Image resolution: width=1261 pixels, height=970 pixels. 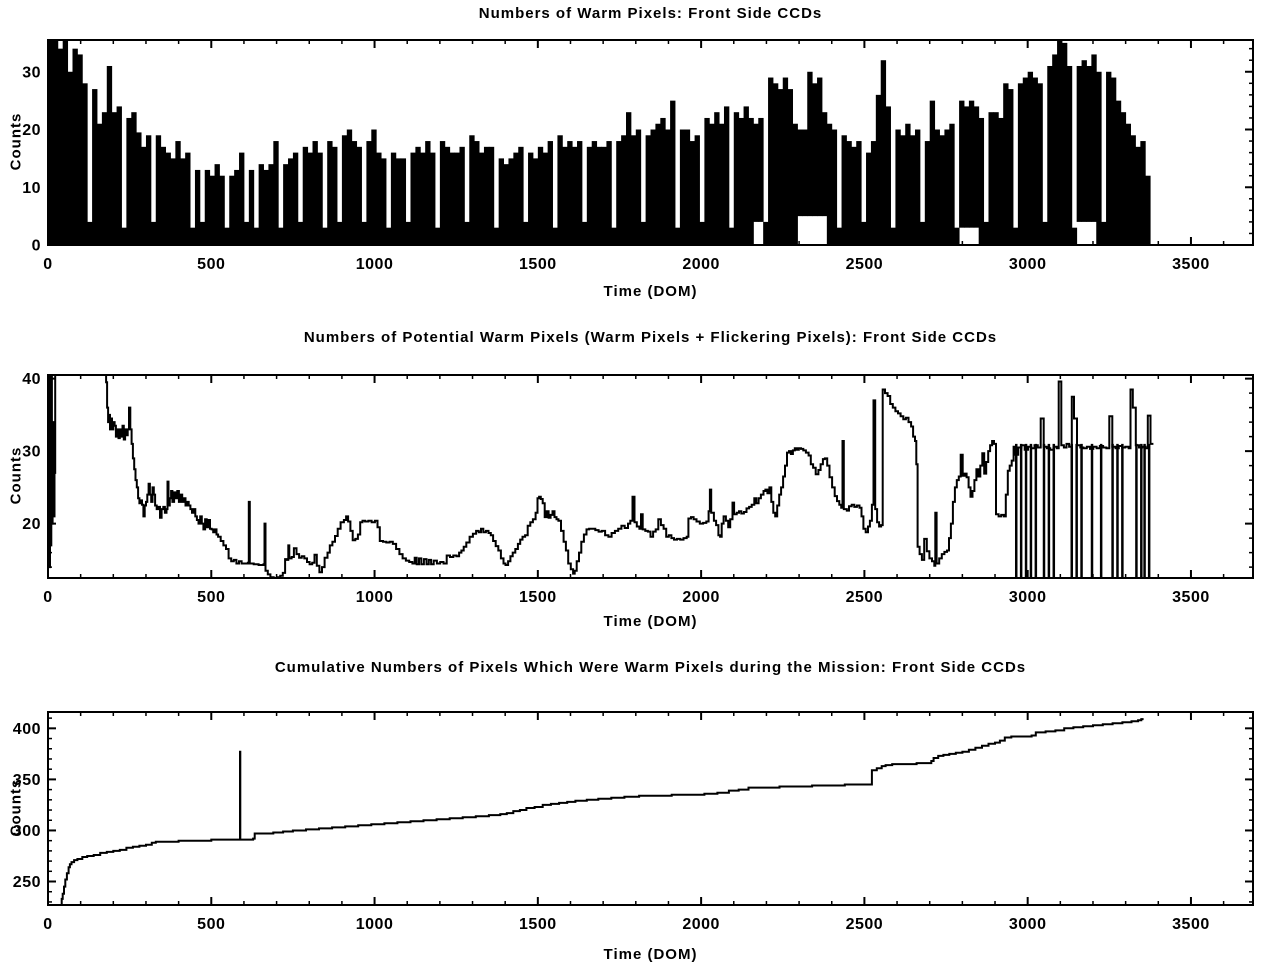 What do you see at coordinates (16, 141) in the screenshot?
I see `plot1-yaxis-label: Counts` at bounding box center [16, 141].